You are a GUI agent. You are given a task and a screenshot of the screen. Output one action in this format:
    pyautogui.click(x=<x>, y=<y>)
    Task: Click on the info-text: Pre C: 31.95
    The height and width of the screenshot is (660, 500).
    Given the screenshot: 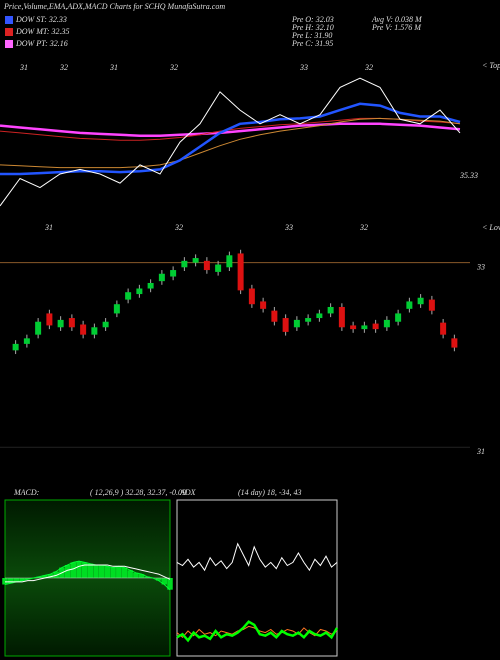 What is the action you would take?
    pyautogui.click(x=312, y=43)
    